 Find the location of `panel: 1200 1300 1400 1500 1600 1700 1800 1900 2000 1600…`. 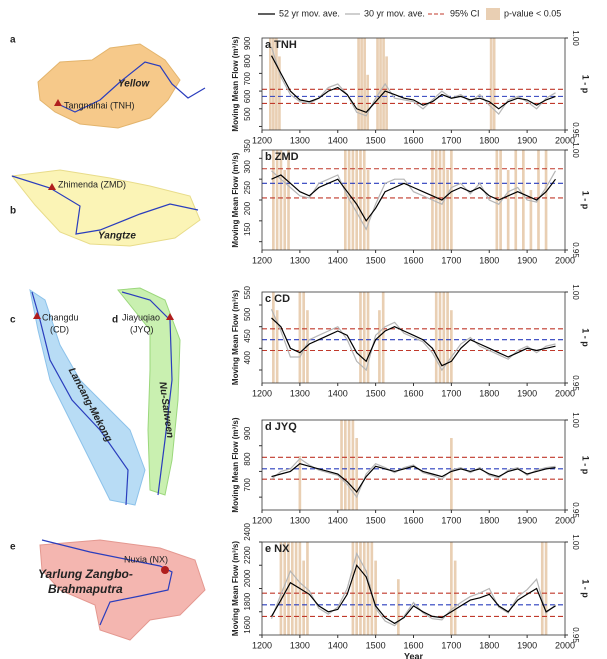

panel: 1200 1300 1400 1500 1600 1700 1800 1900 2000 1600… is located at coordinates (411, 586).